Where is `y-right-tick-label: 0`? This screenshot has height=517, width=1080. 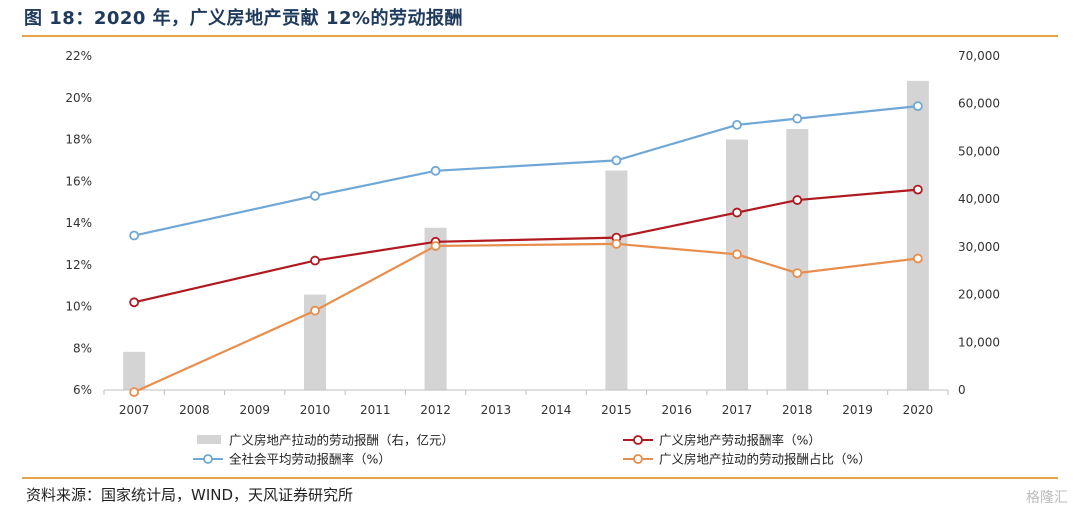 y-right-tick-label: 0 is located at coordinates (962, 390).